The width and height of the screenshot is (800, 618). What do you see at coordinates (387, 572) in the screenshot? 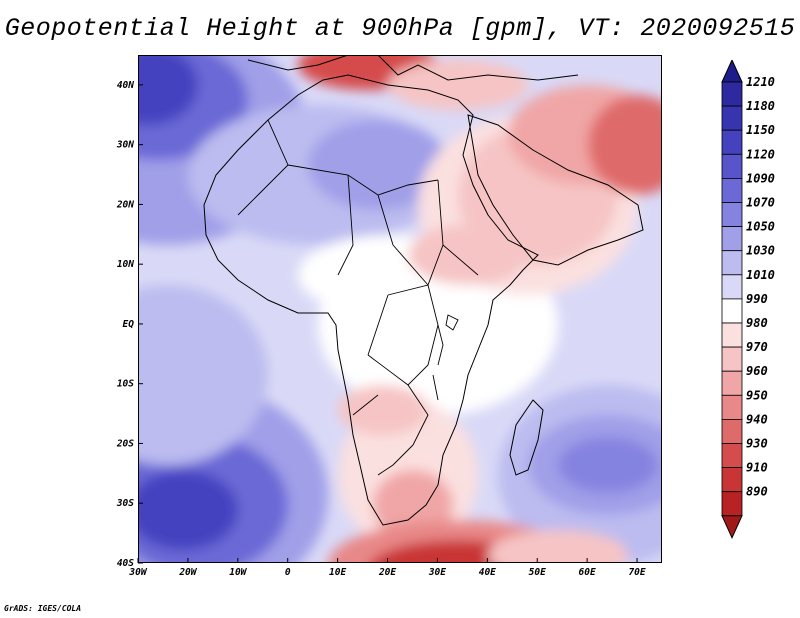
I see `lon-tick-label: 20E` at bounding box center [387, 572].